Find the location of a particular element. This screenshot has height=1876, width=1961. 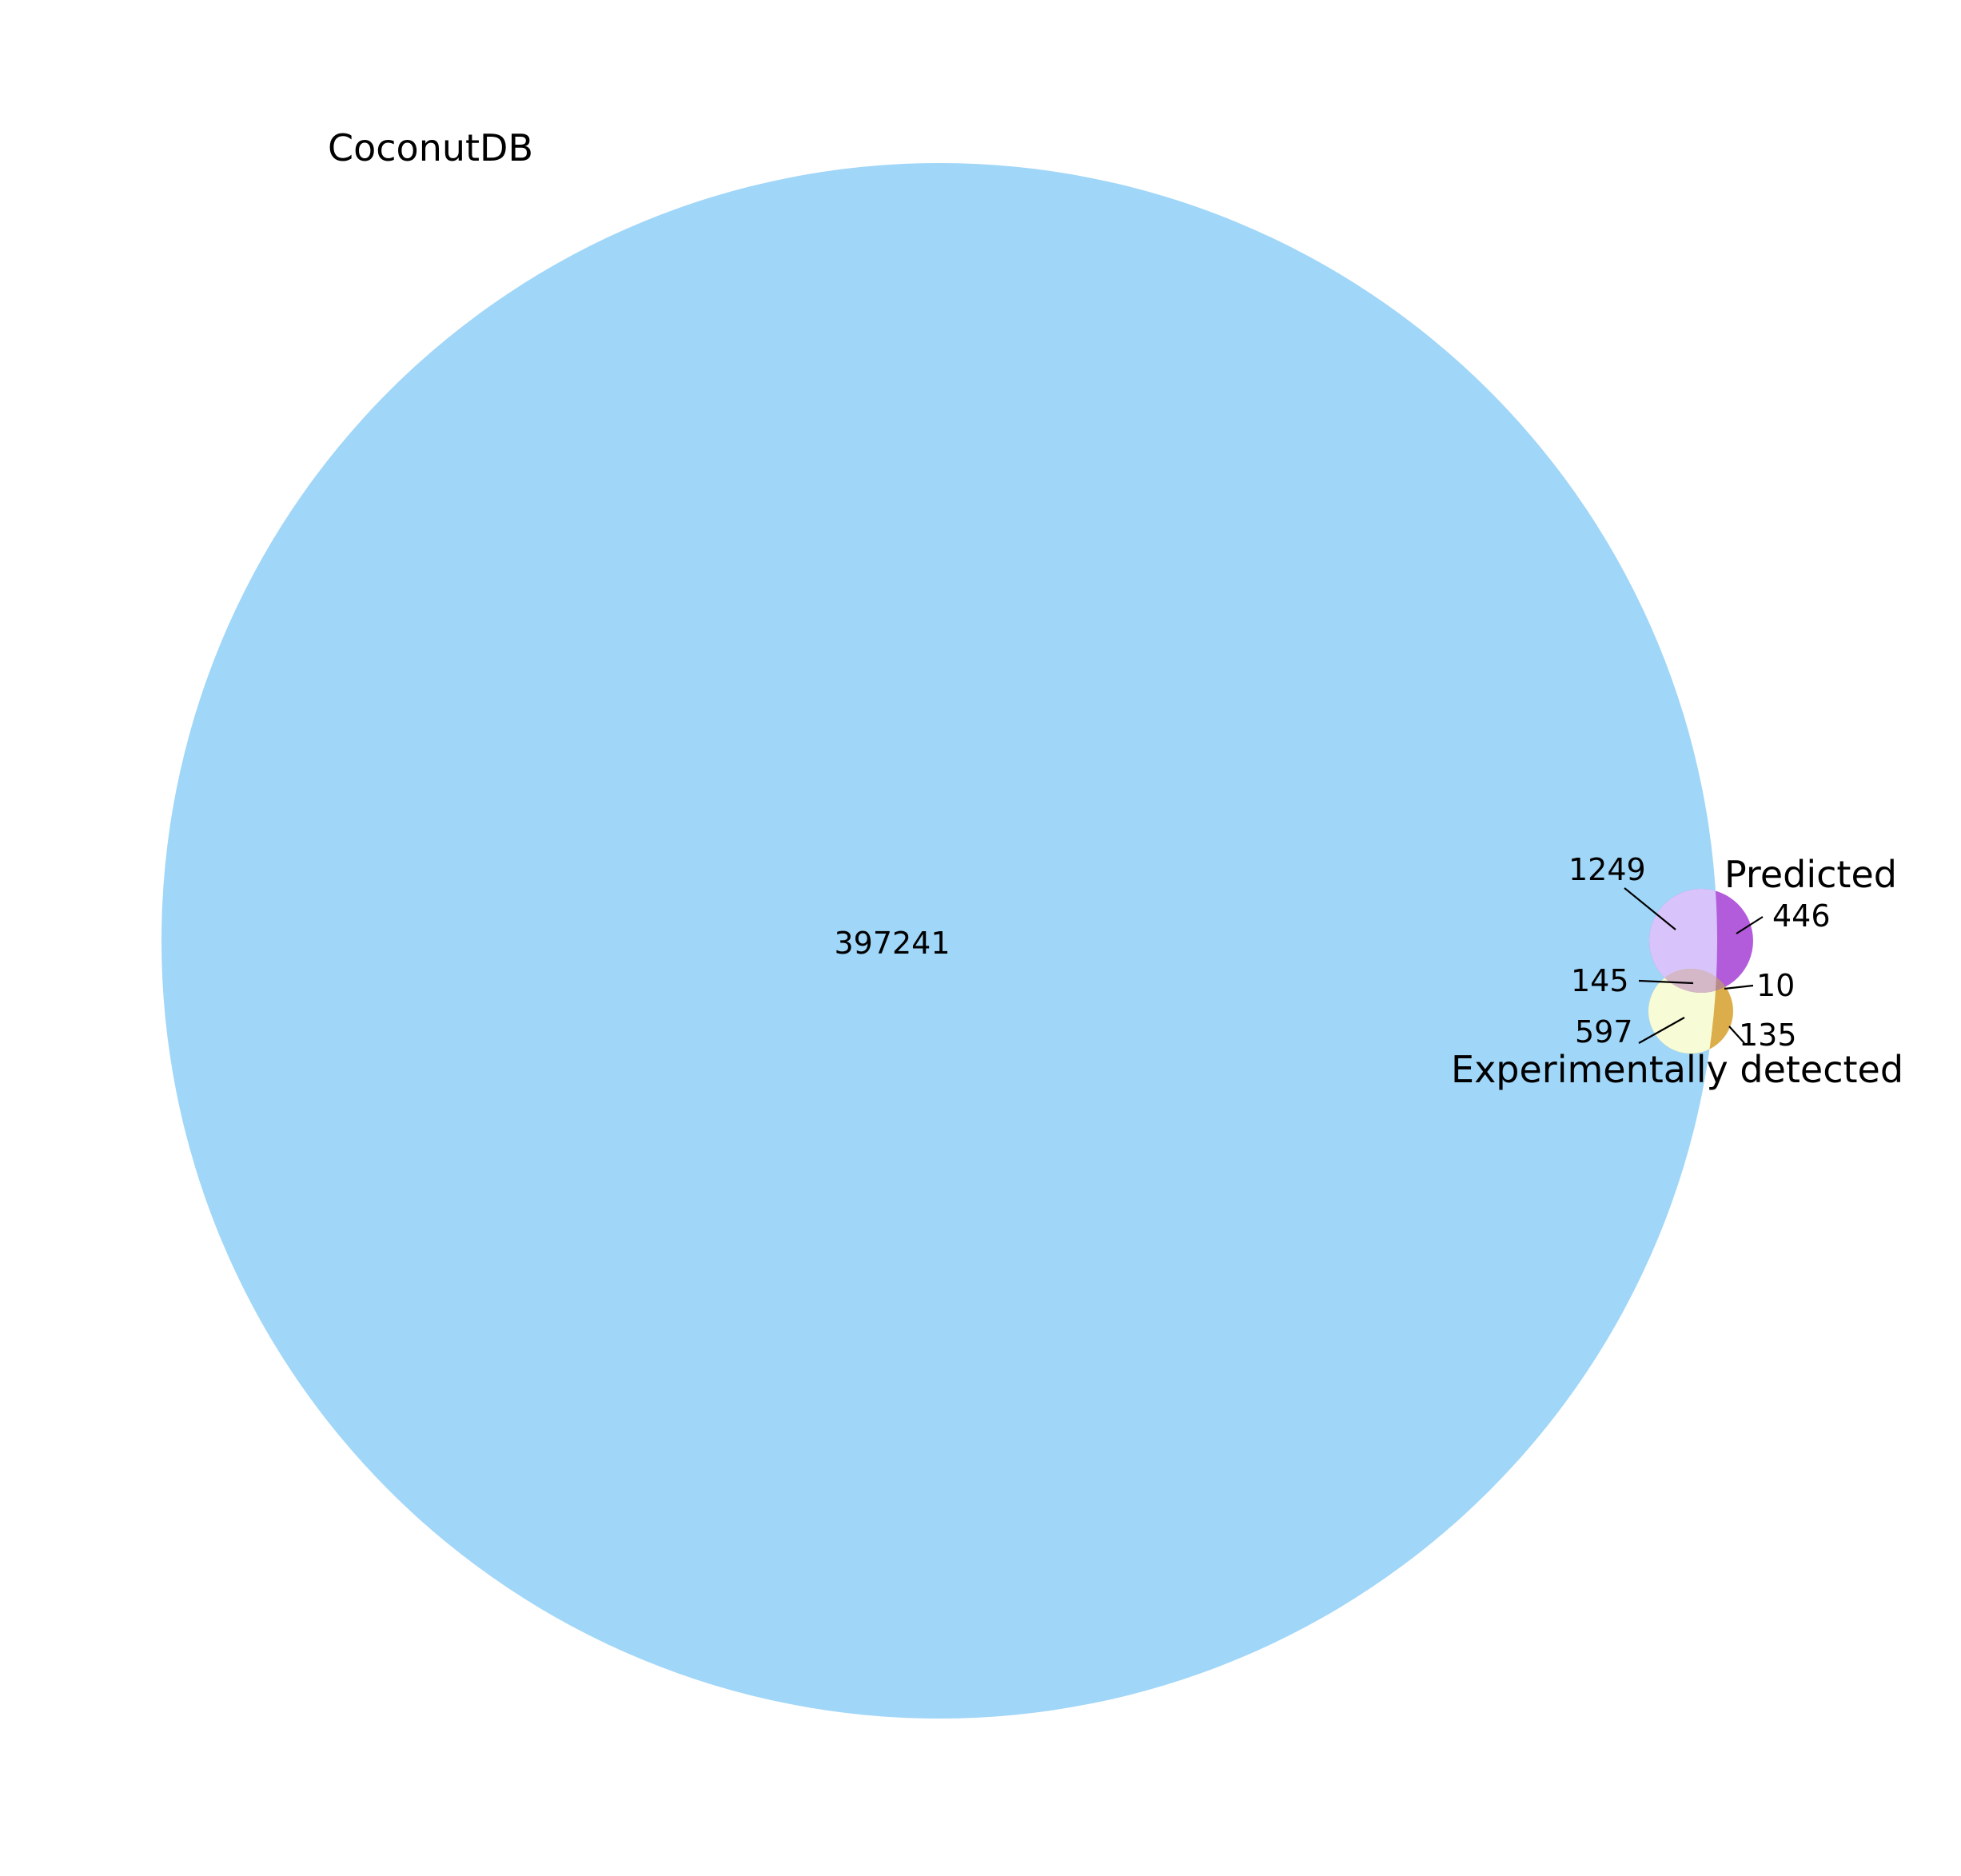

predicted-set-label: Predicted is located at coordinates (1810, 875).